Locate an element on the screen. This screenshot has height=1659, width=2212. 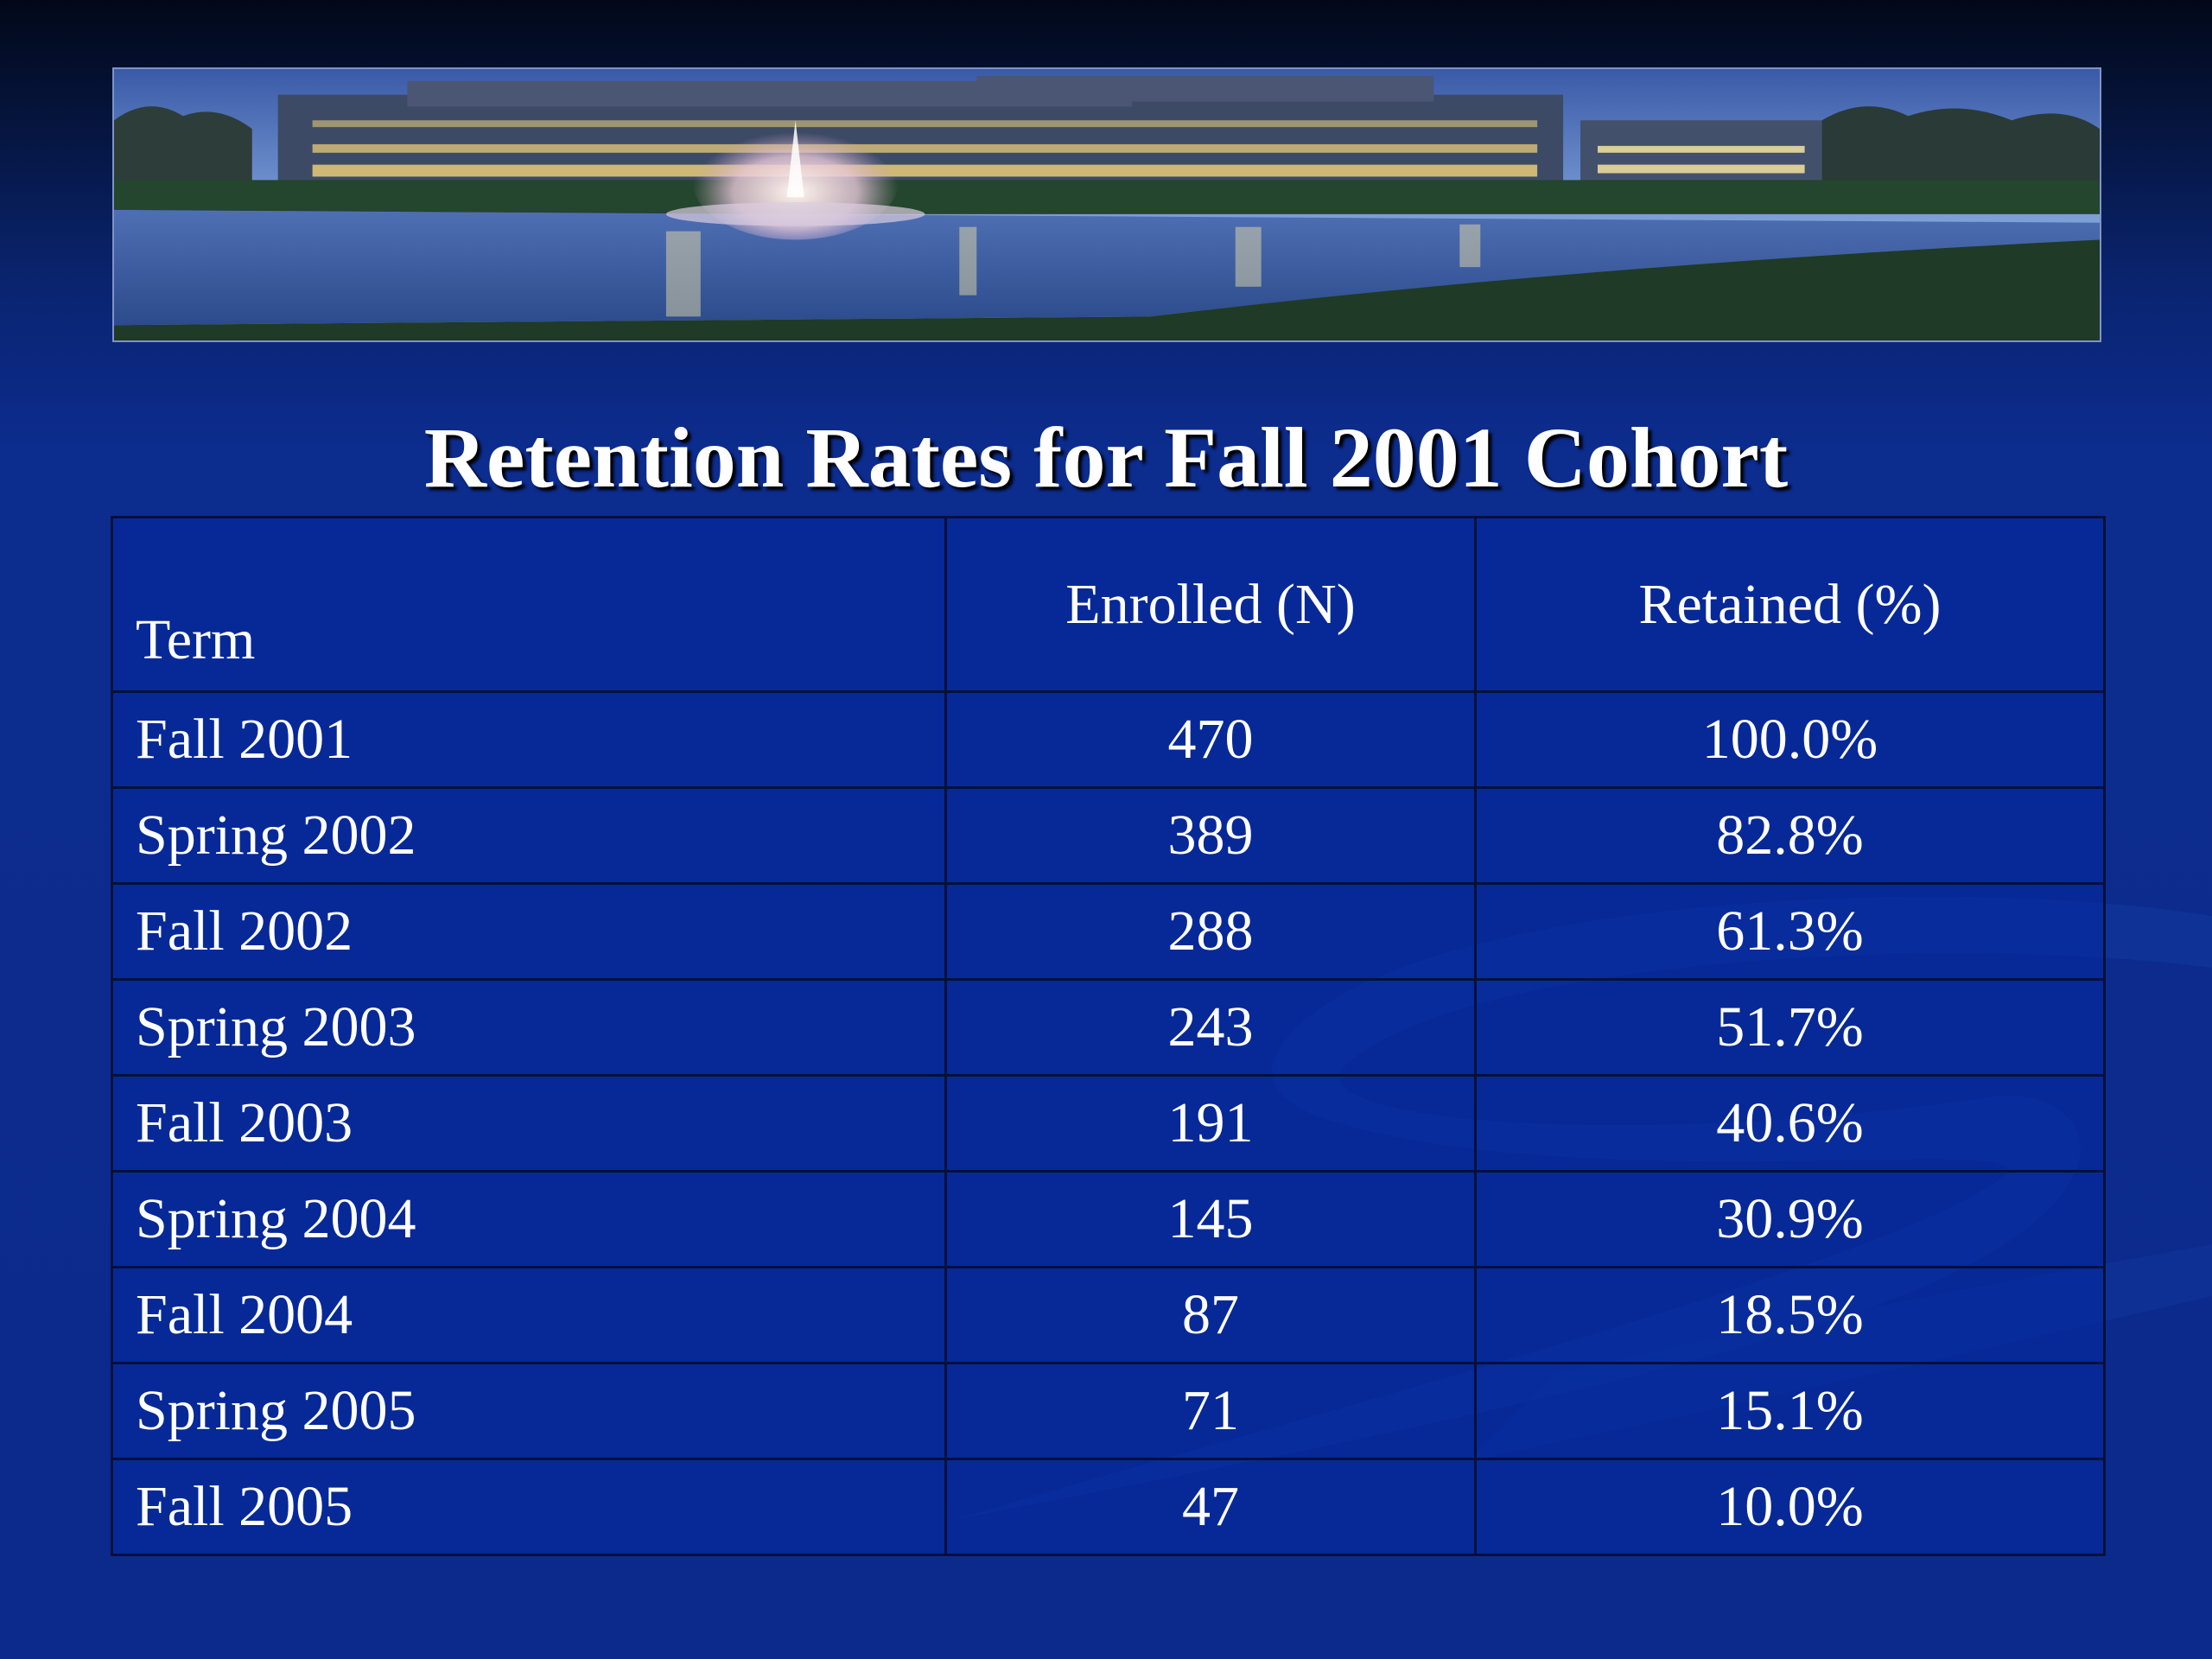
table-row: Fall 2002 288 61.3% is located at coordinates (1108, 932).